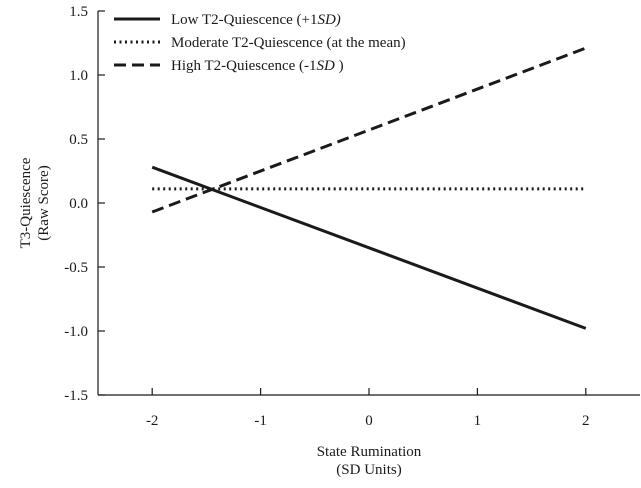 This screenshot has height=488, width=641. I want to click on x-axis-title-line: State Rumination, so click(369, 452).